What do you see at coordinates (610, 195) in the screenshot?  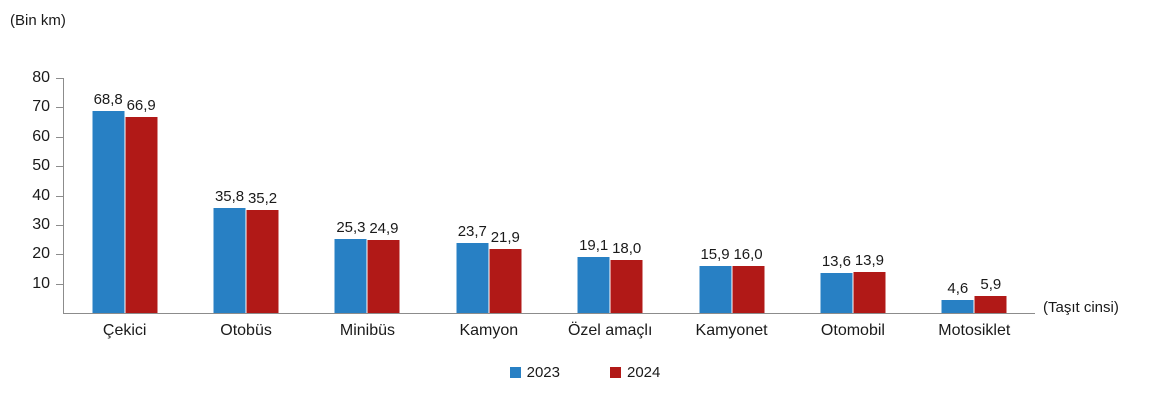 I see `bar-group-5: 19,1 18,0` at bounding box center [610, 195].